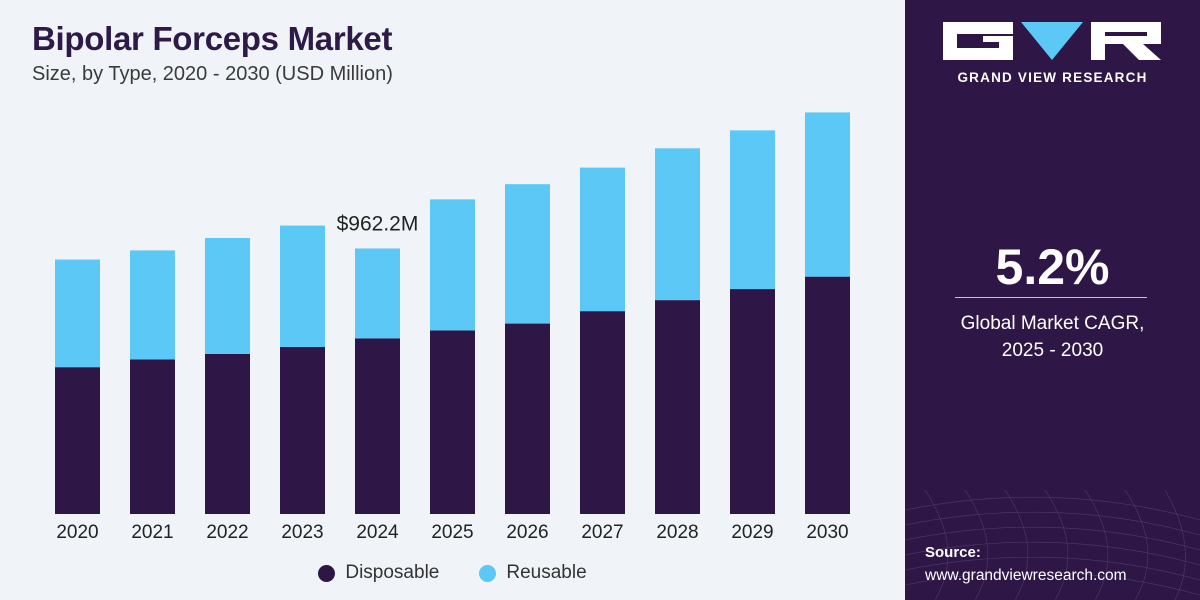 Image resolution: width=1200 pixels, height=600 pixels. What do you see at coordinates (212, 38) in the screenshot?
I see `chart-title: Bipolar Forceps Market` at bounding box center [212, 38].